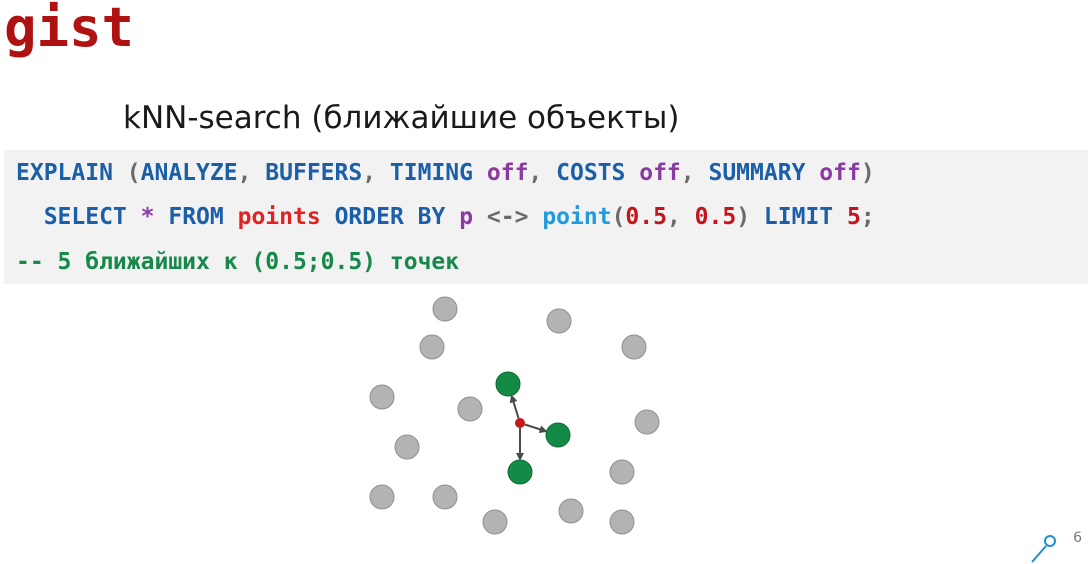 The width and height of the screenshot is (1088, 564). Describe the element at coordinates (854, 217) in the screenshot. I see `code-token: 5` at that location.